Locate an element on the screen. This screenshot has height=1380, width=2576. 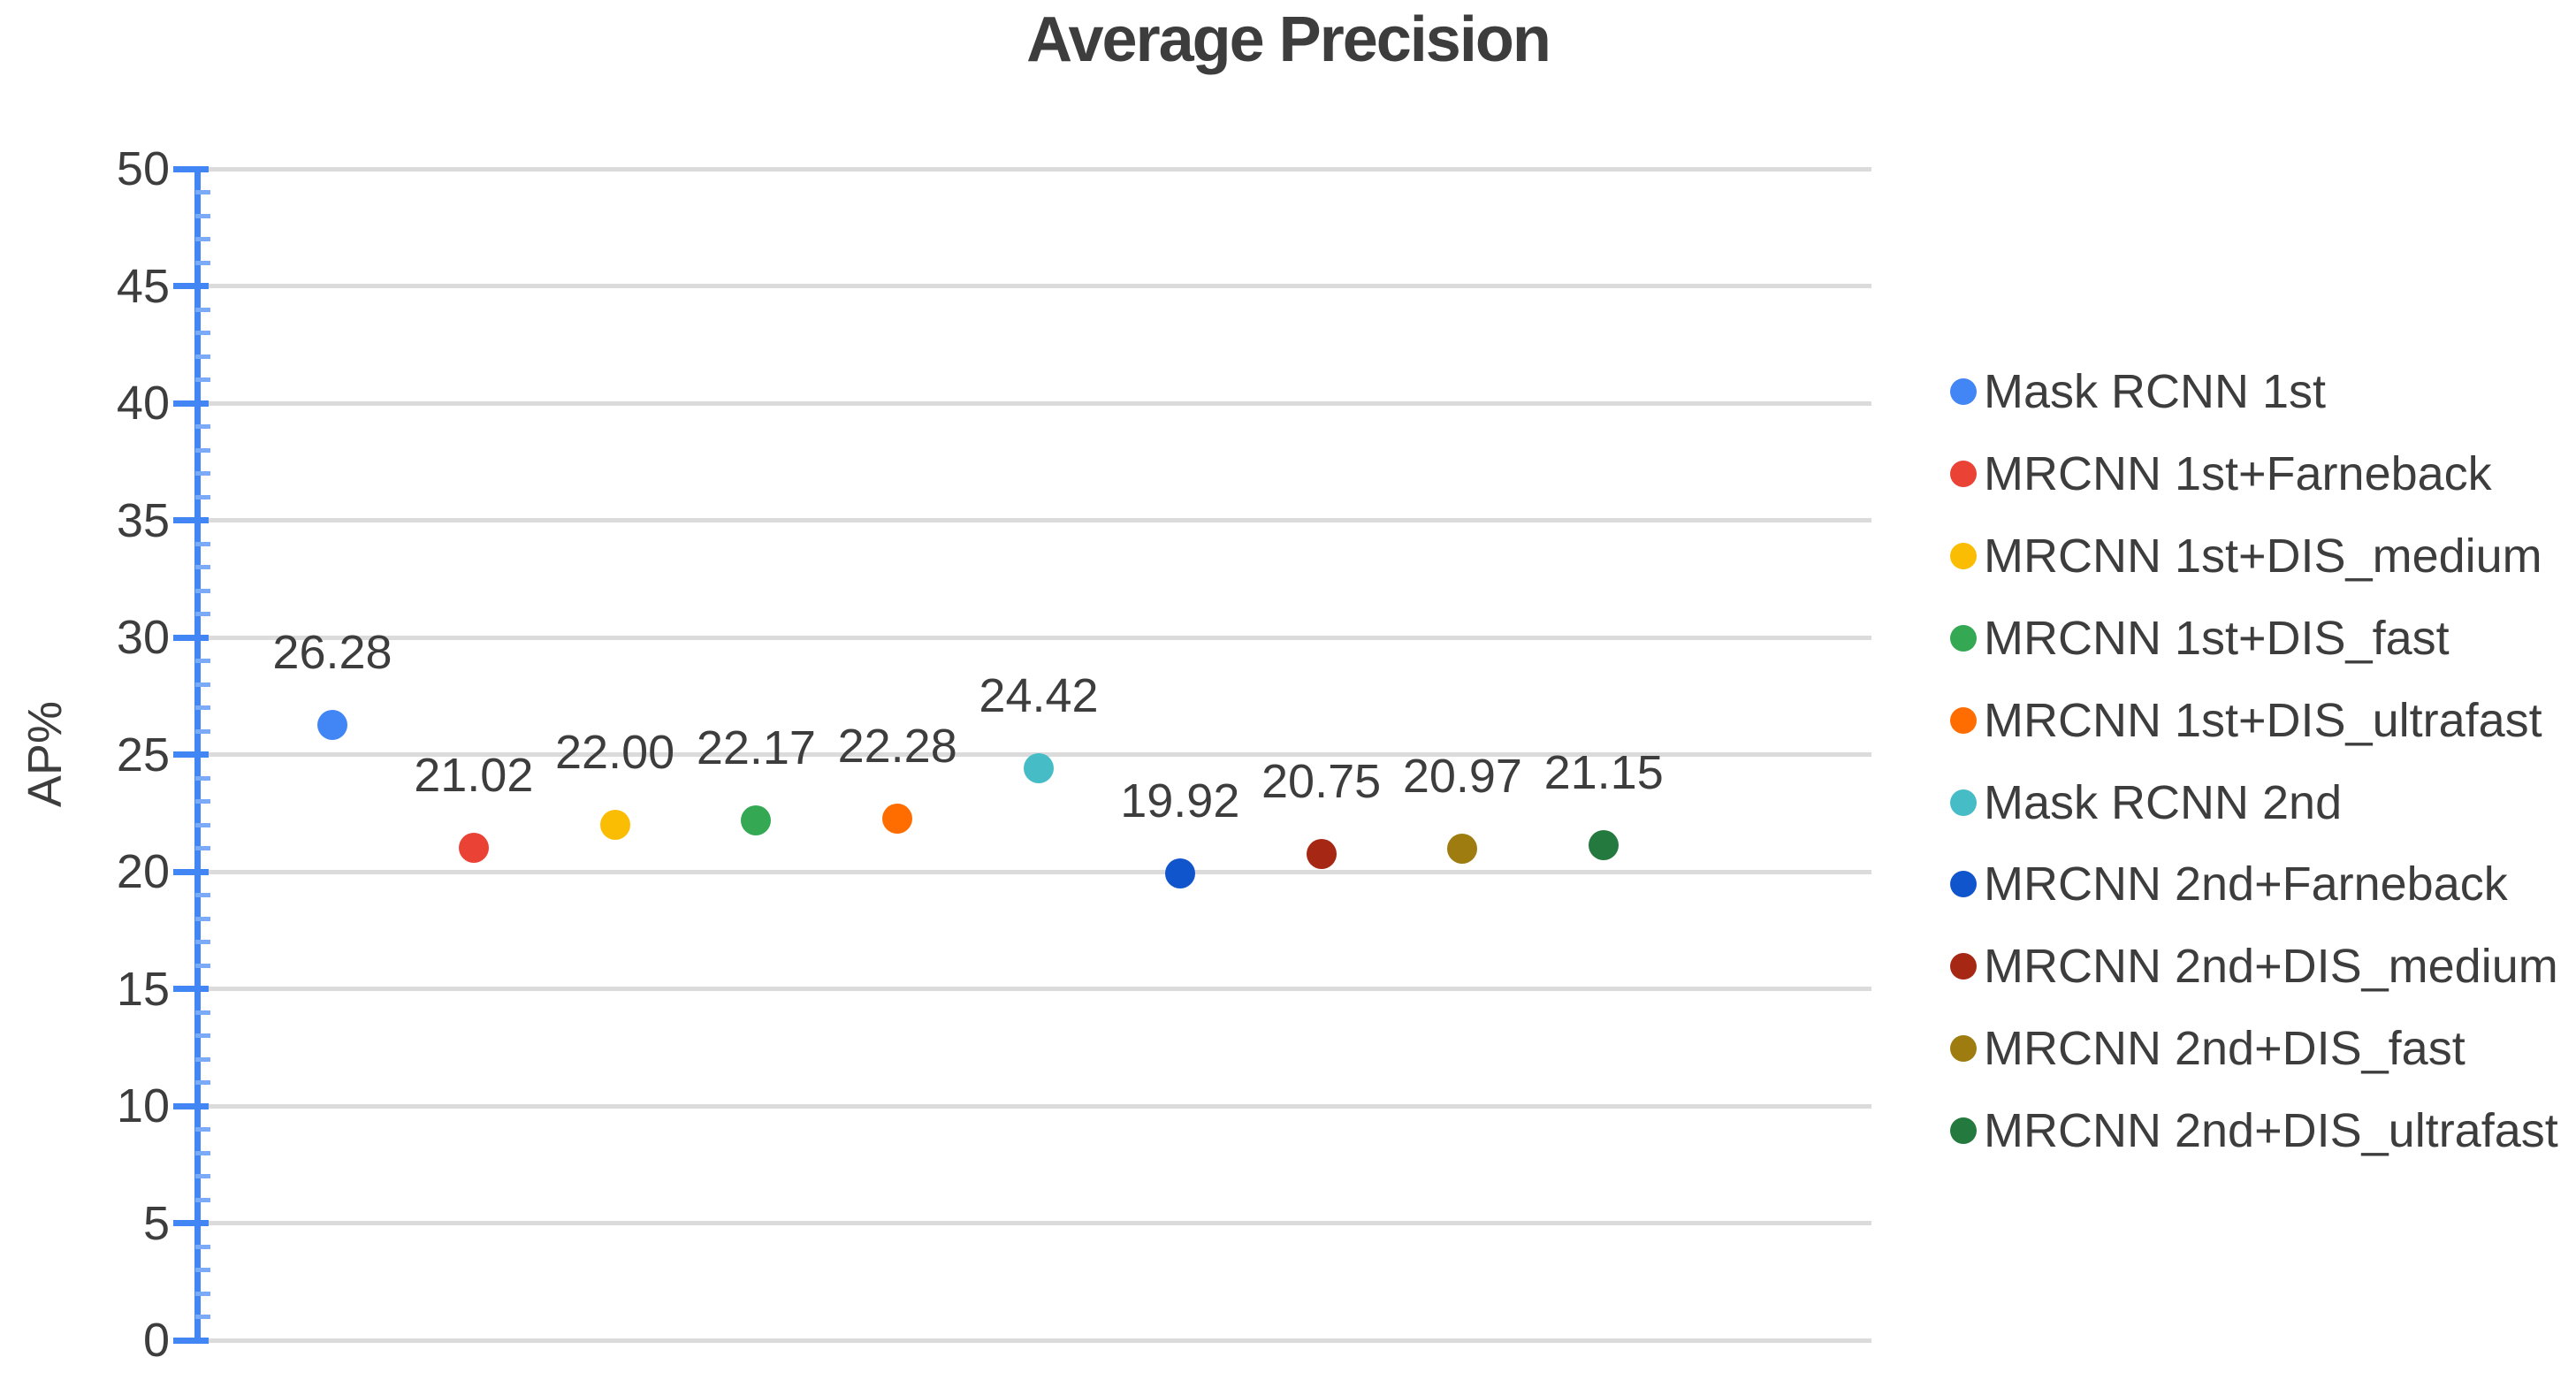
legend-item: MRCNN 1st+Farneback is located at coordinates (2221, 474).